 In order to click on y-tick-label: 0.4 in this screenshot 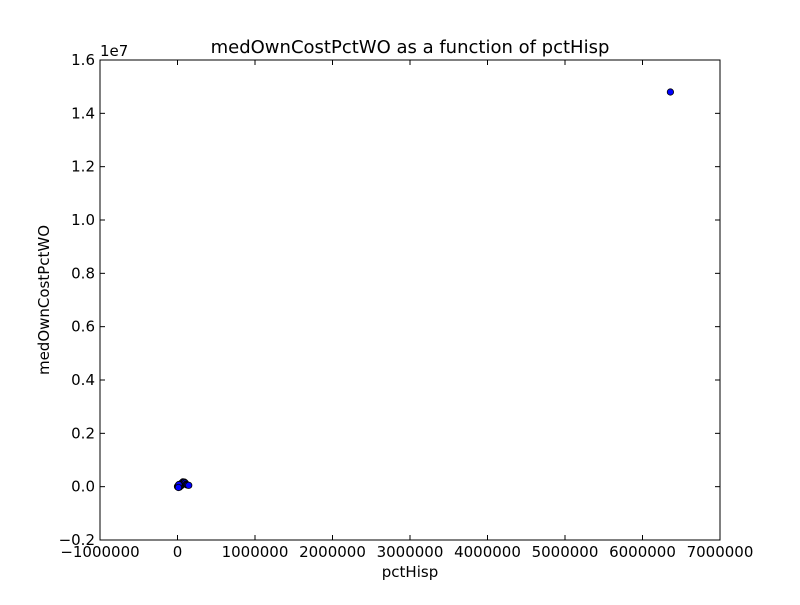, I will do `click(83, 380)`.